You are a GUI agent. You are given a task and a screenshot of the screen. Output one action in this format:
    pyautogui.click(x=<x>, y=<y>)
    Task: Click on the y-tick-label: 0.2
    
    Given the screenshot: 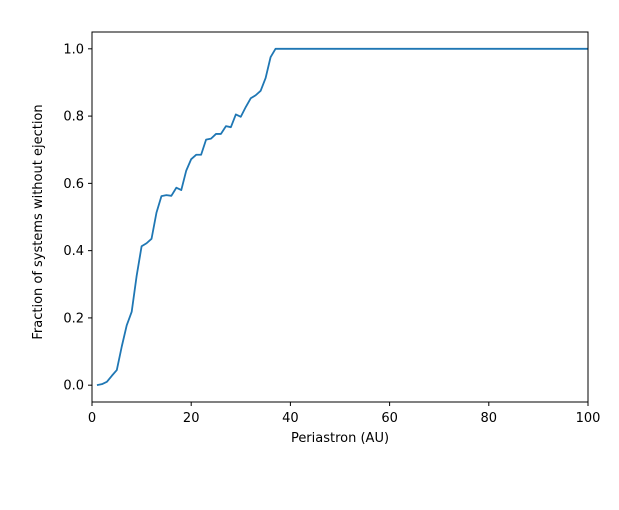 What is the action you would take?
    pyautogui.click(x=73, y=318)
    